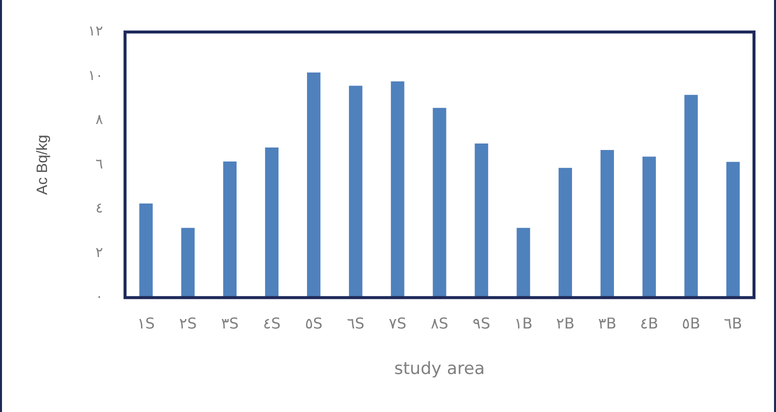 This screenshot has width=776, height=412. I want to click on x-tick-label: ٥S, so click(313, 323).